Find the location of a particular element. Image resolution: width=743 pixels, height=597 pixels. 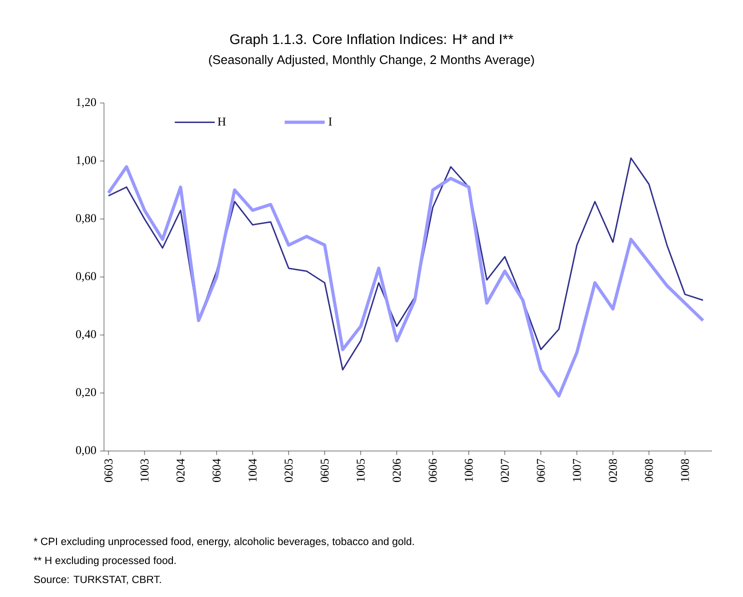

x-tick-label: 0604 is located at coordinates (216, 470).